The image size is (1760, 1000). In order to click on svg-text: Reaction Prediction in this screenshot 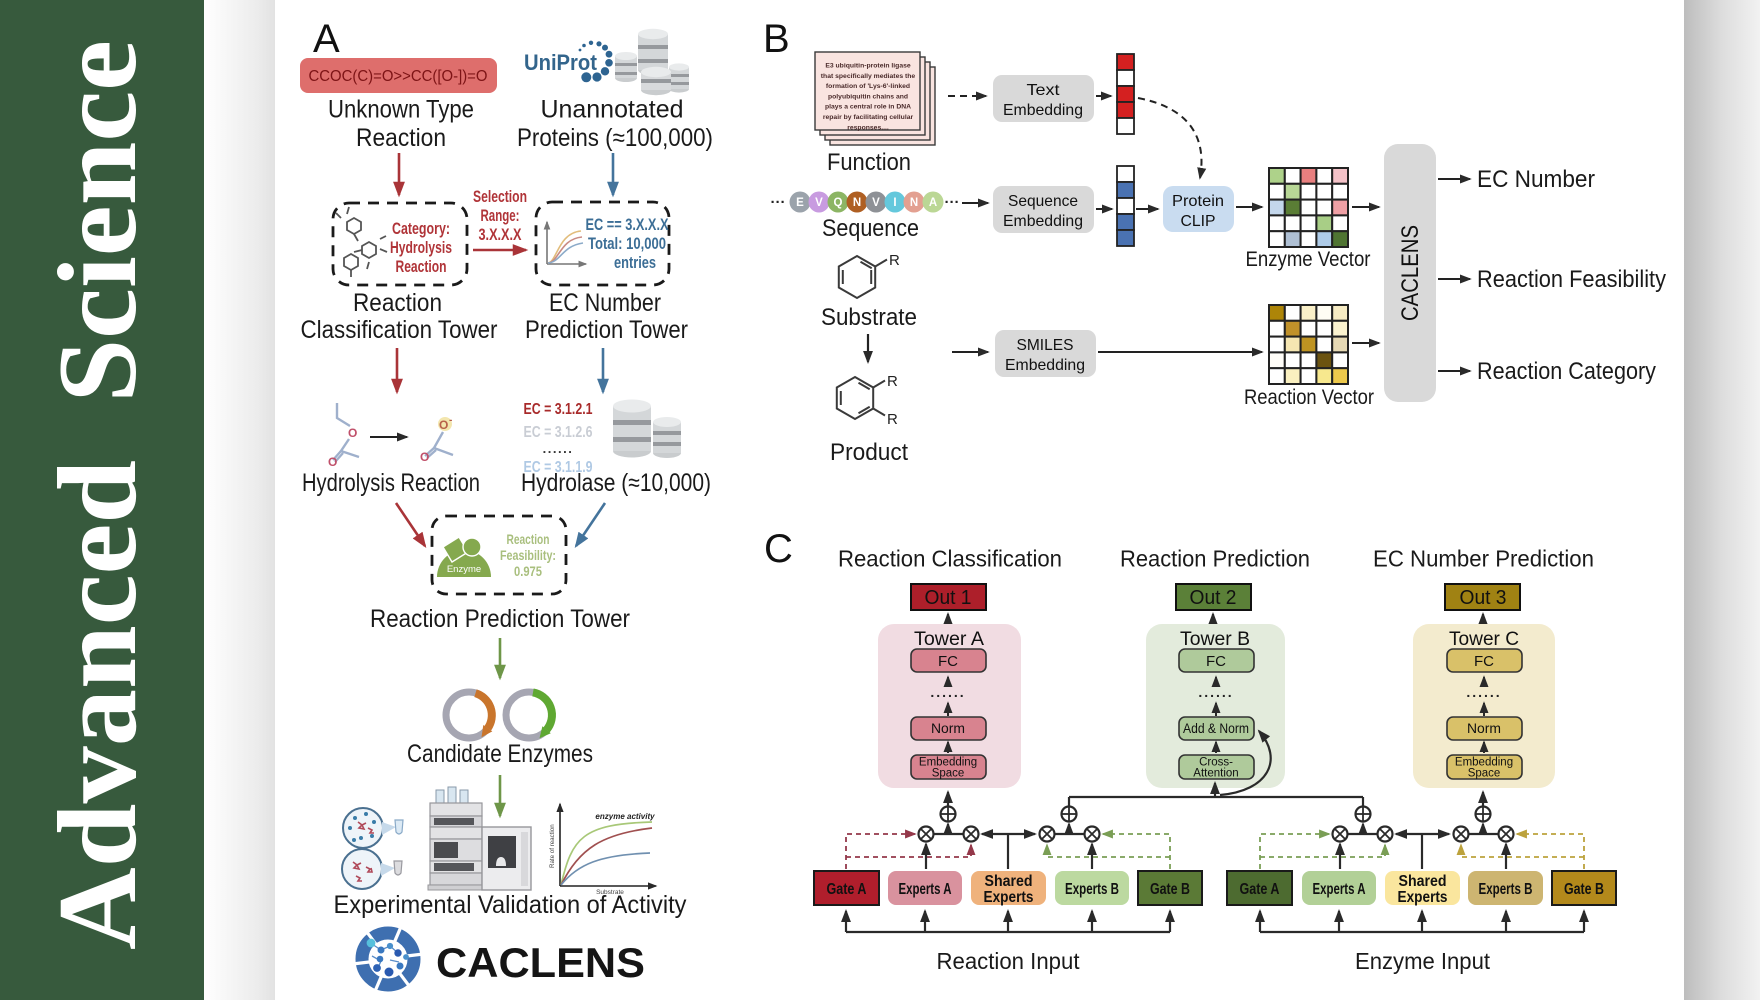, I will do `click(1215, 559)`.